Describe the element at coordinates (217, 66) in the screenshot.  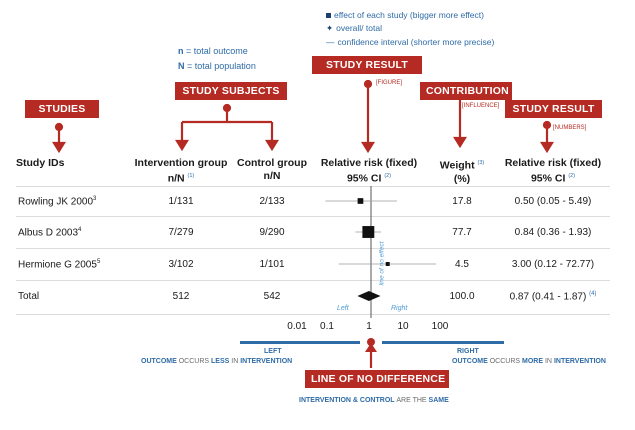
I see `definition-N: N = total population` at that location.